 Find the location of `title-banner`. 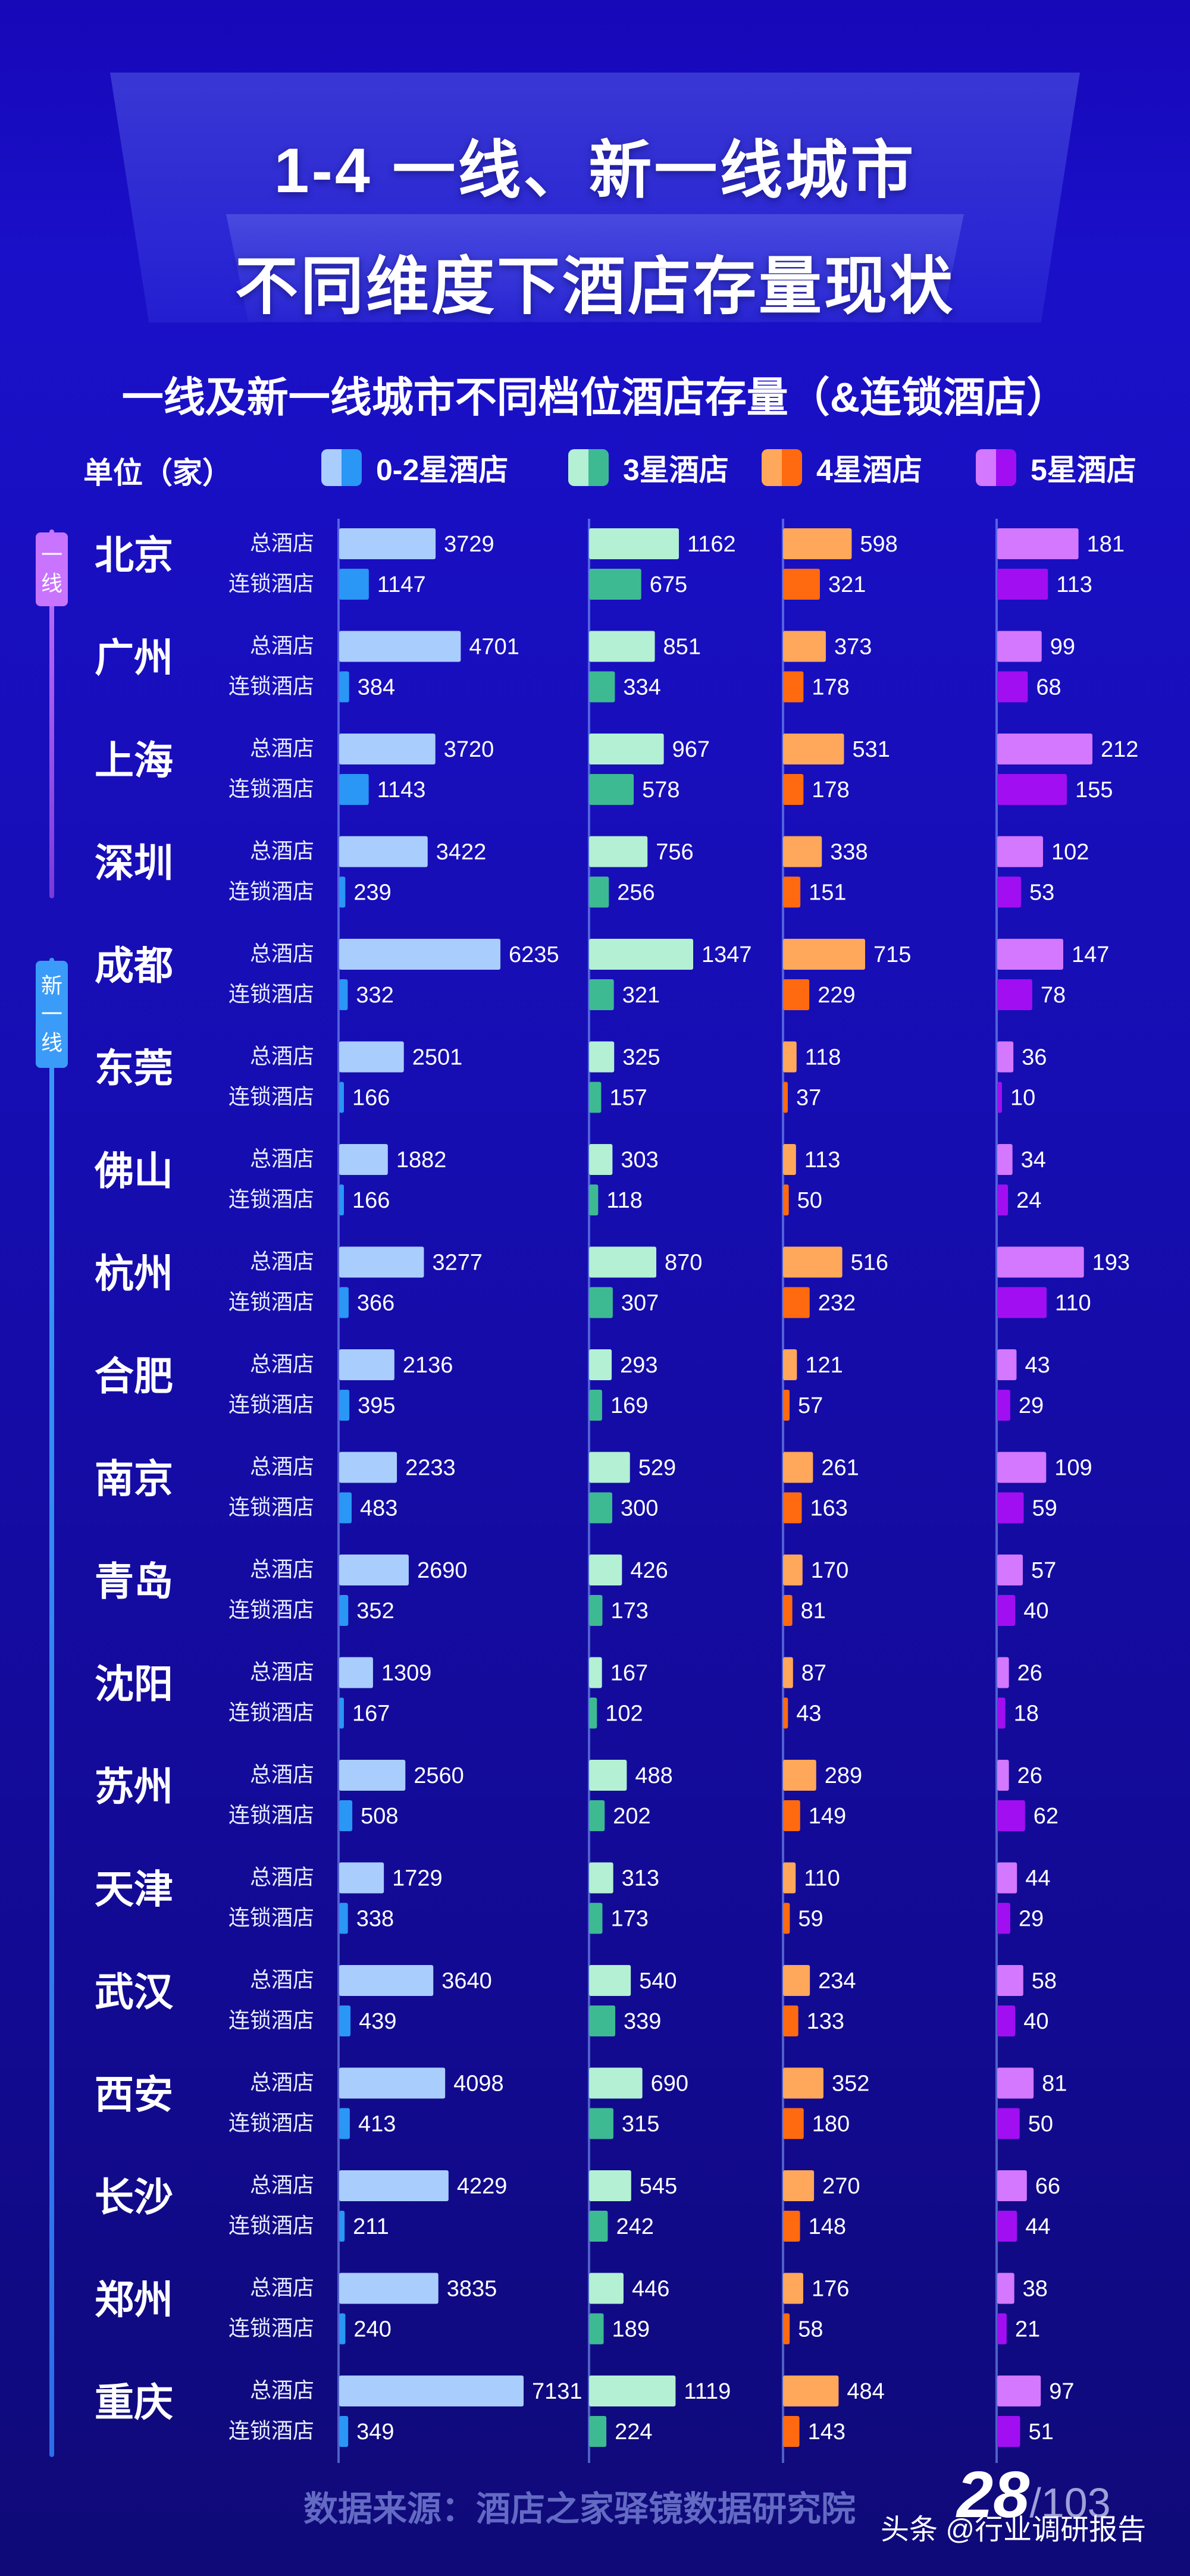

title-banner is located at coordinates (595, 198).